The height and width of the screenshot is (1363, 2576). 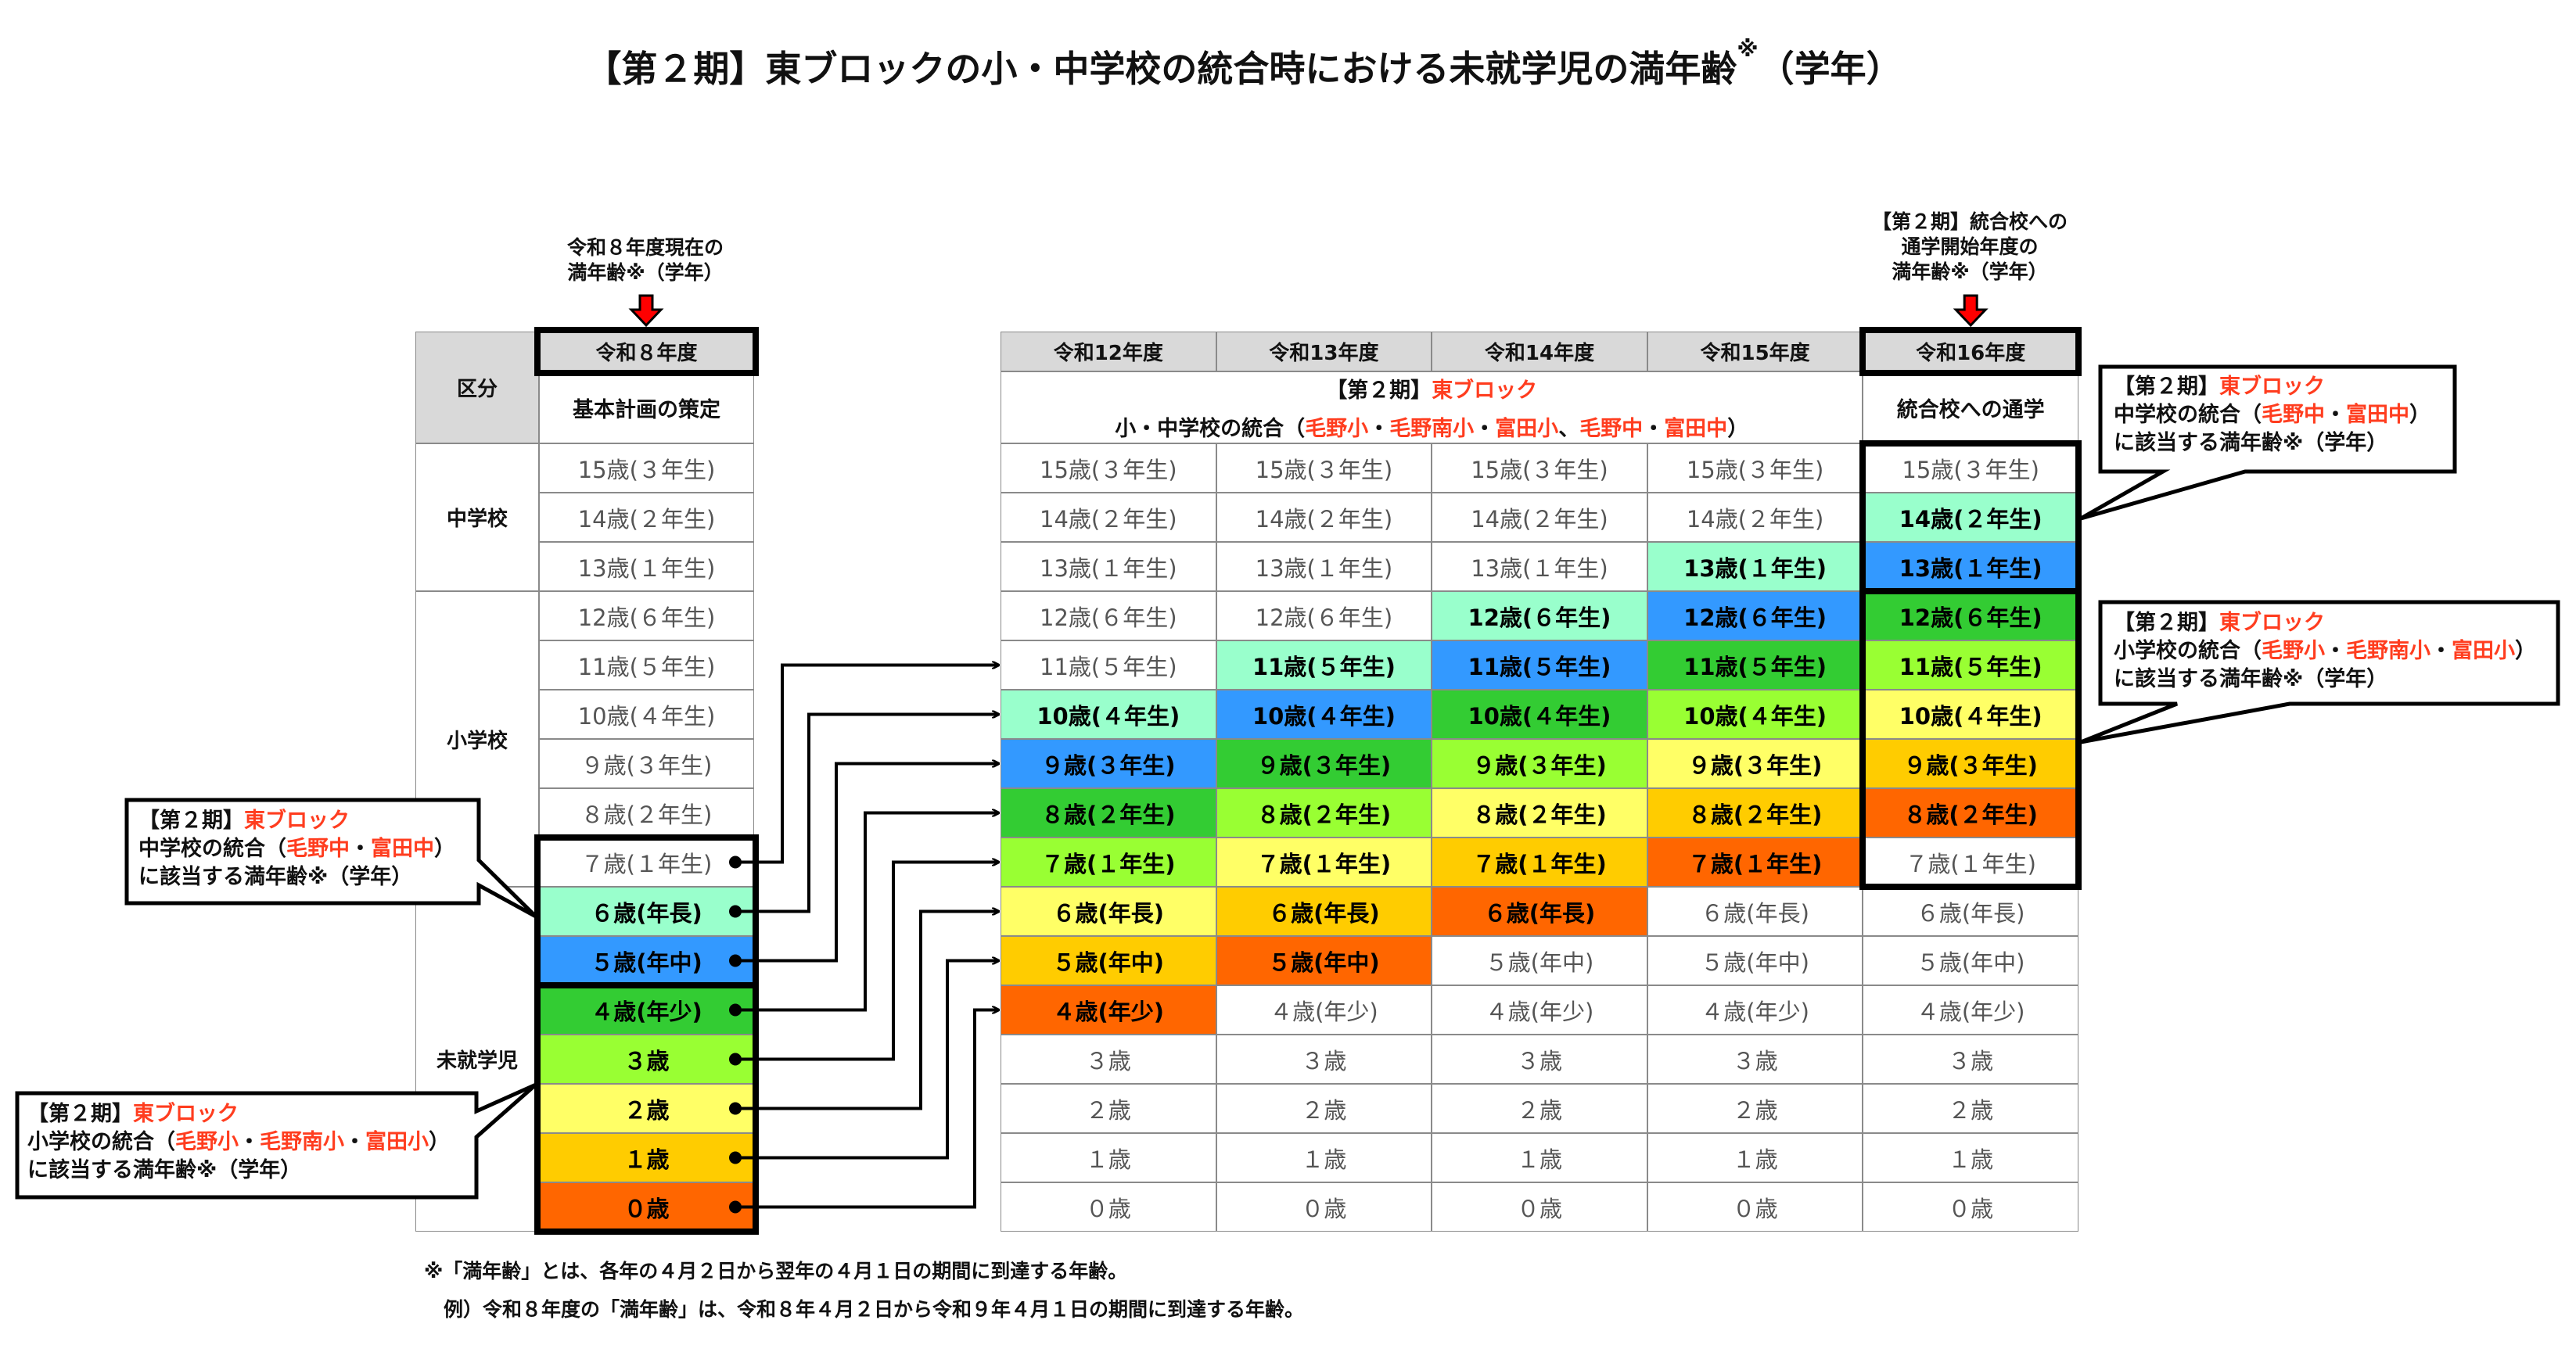 What do you see at coordinates (1108, 763) in the screenshot?
I see `age-cell: ９歳(３年生)` at bounding box center [1108, 763].